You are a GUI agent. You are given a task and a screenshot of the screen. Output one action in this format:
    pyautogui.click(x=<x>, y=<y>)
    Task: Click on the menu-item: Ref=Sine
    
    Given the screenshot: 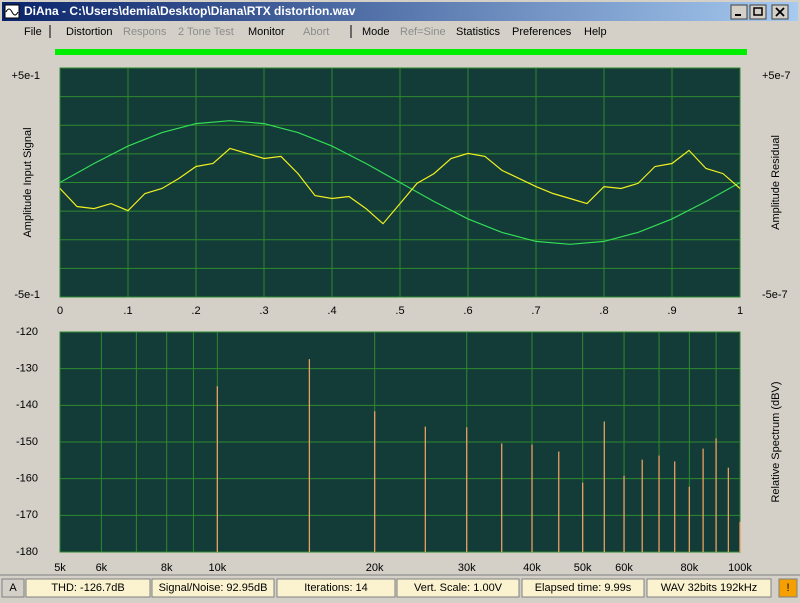 What is the action you would take?
    pyautogui.click(x=423, y=32)
    